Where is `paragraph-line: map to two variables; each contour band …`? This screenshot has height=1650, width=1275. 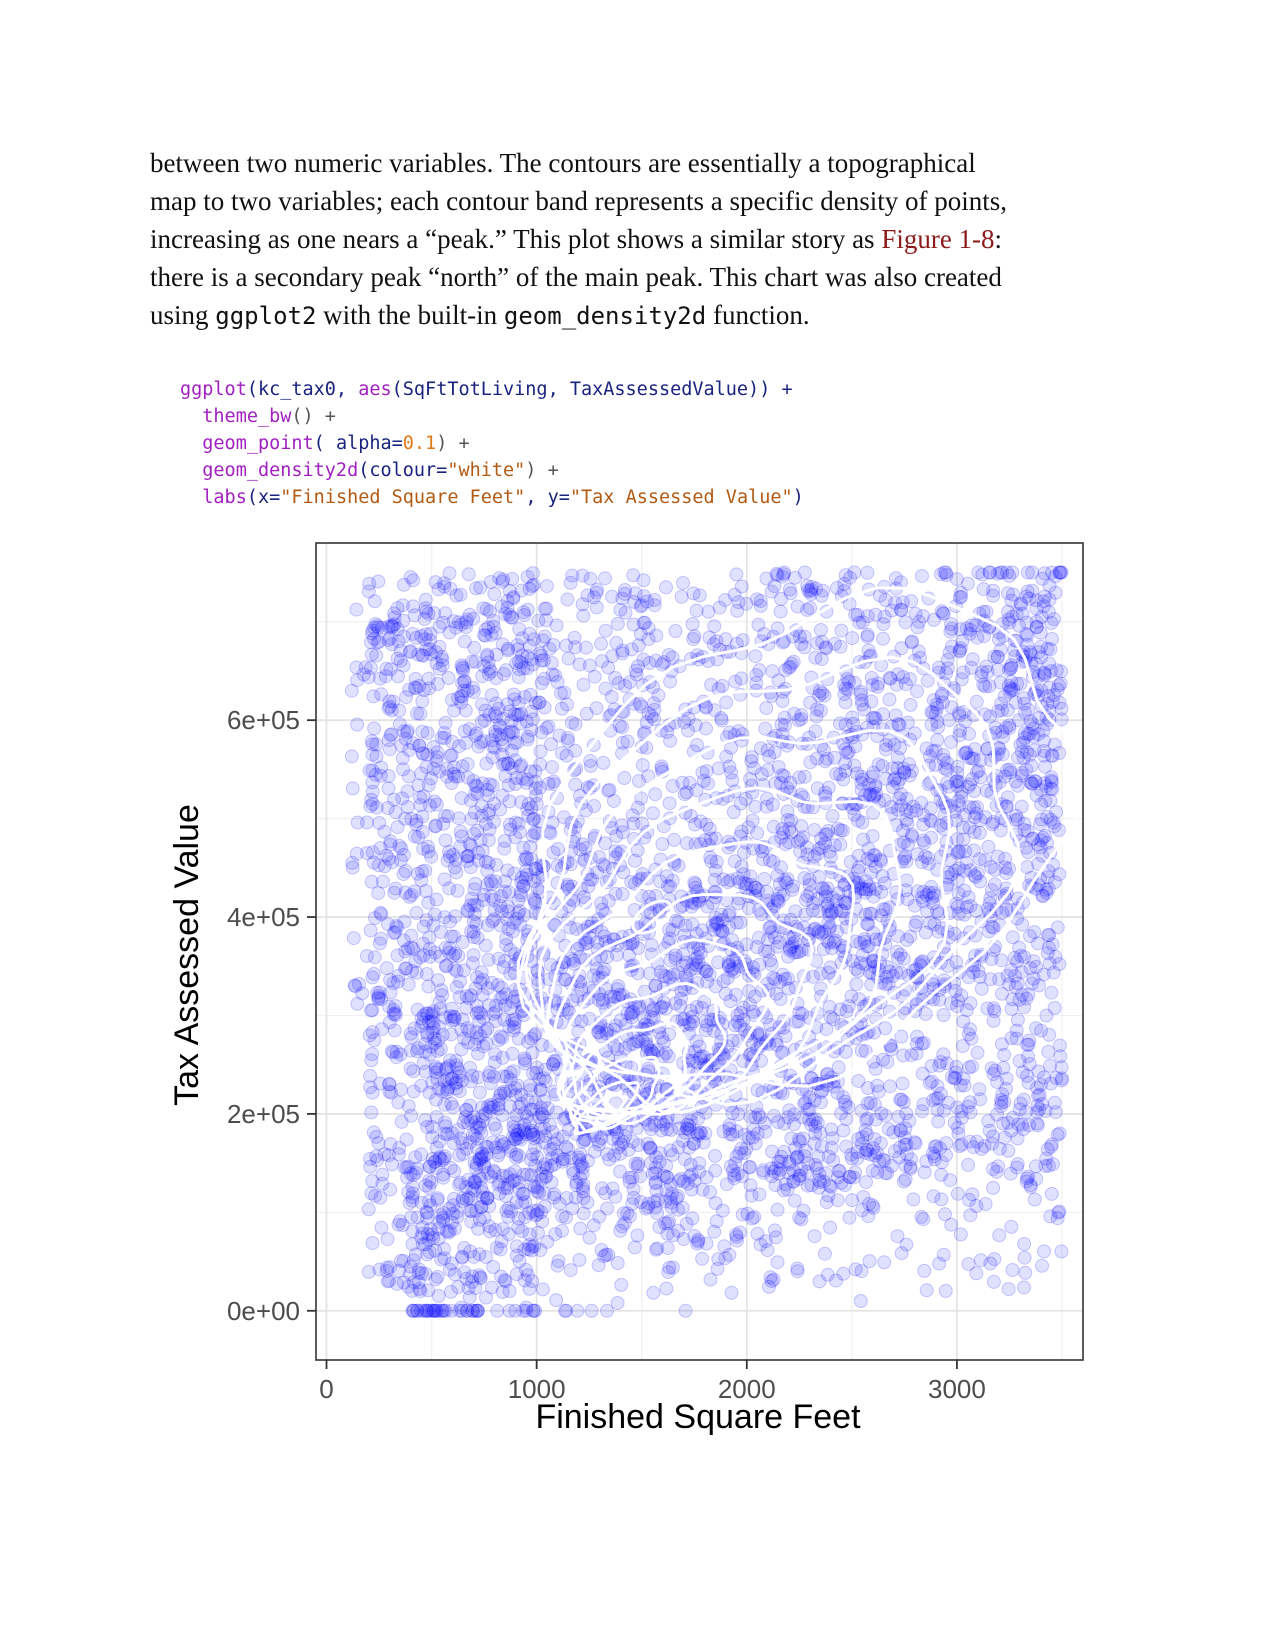
paragraph-line: map to two variables; each contour band … is located at coordinates (578, 201).